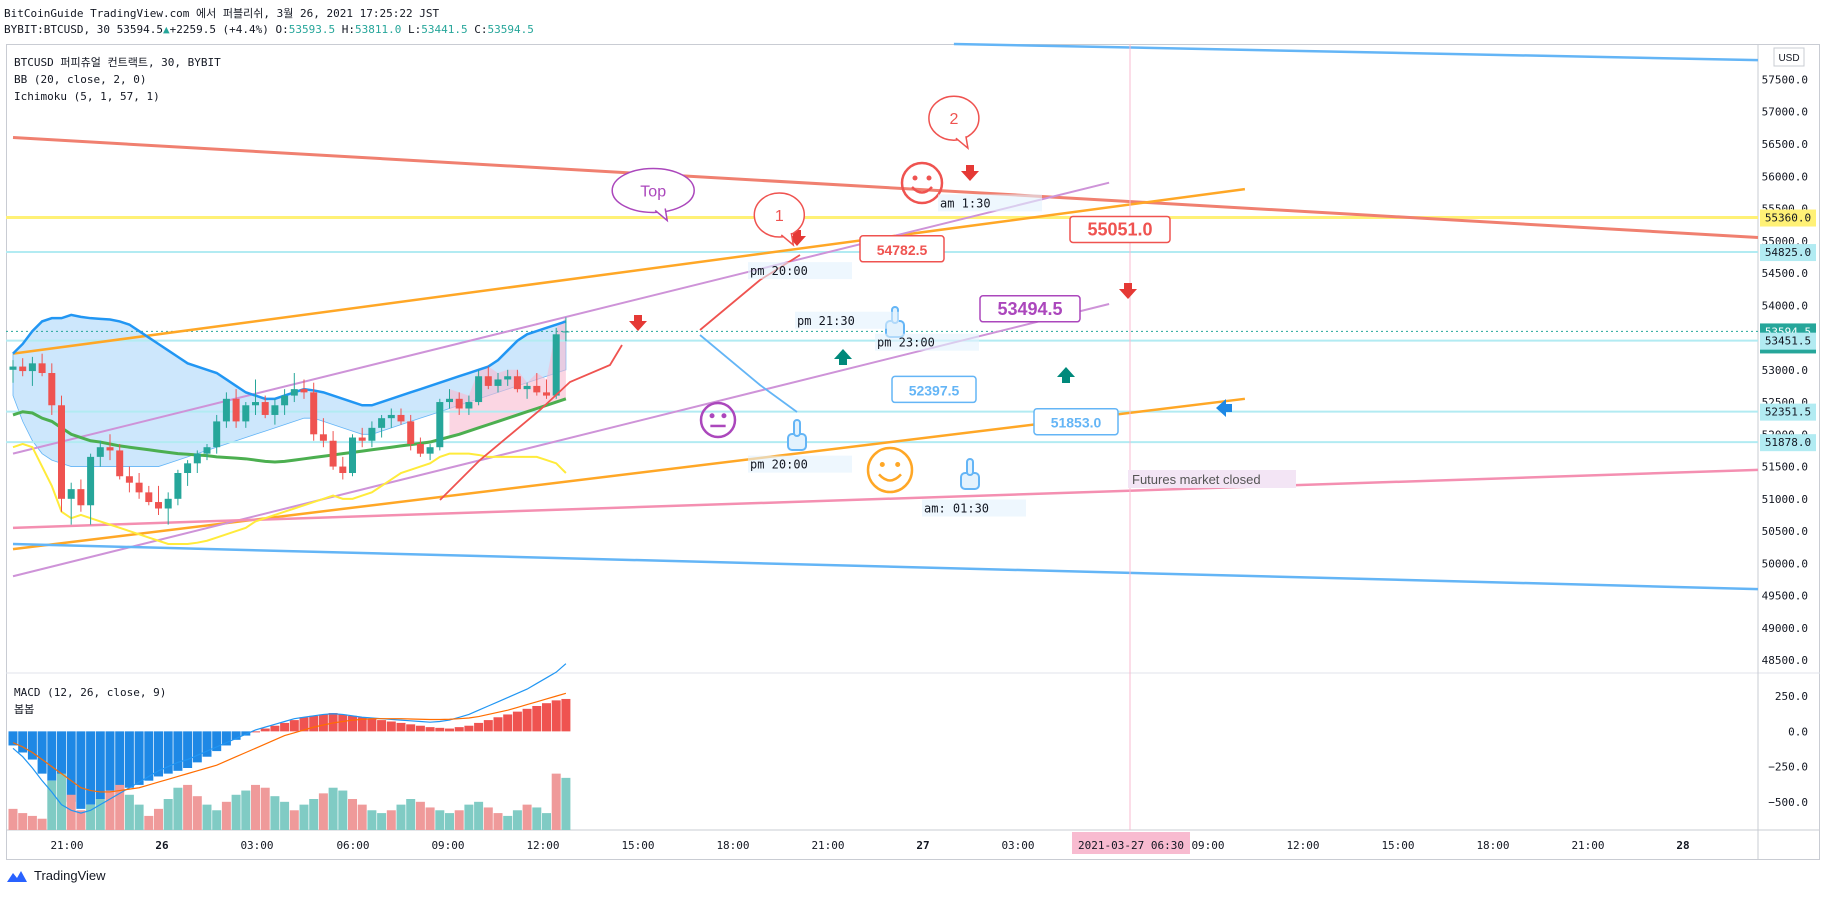 This screenshot has height=897, width=1828. Describe the element at coordinates (117, 62) in the screenshot. I see `symbol-legend: BTCUSD 퍼피츄얼 컨트랙트, 30, BYBIT` at that location.